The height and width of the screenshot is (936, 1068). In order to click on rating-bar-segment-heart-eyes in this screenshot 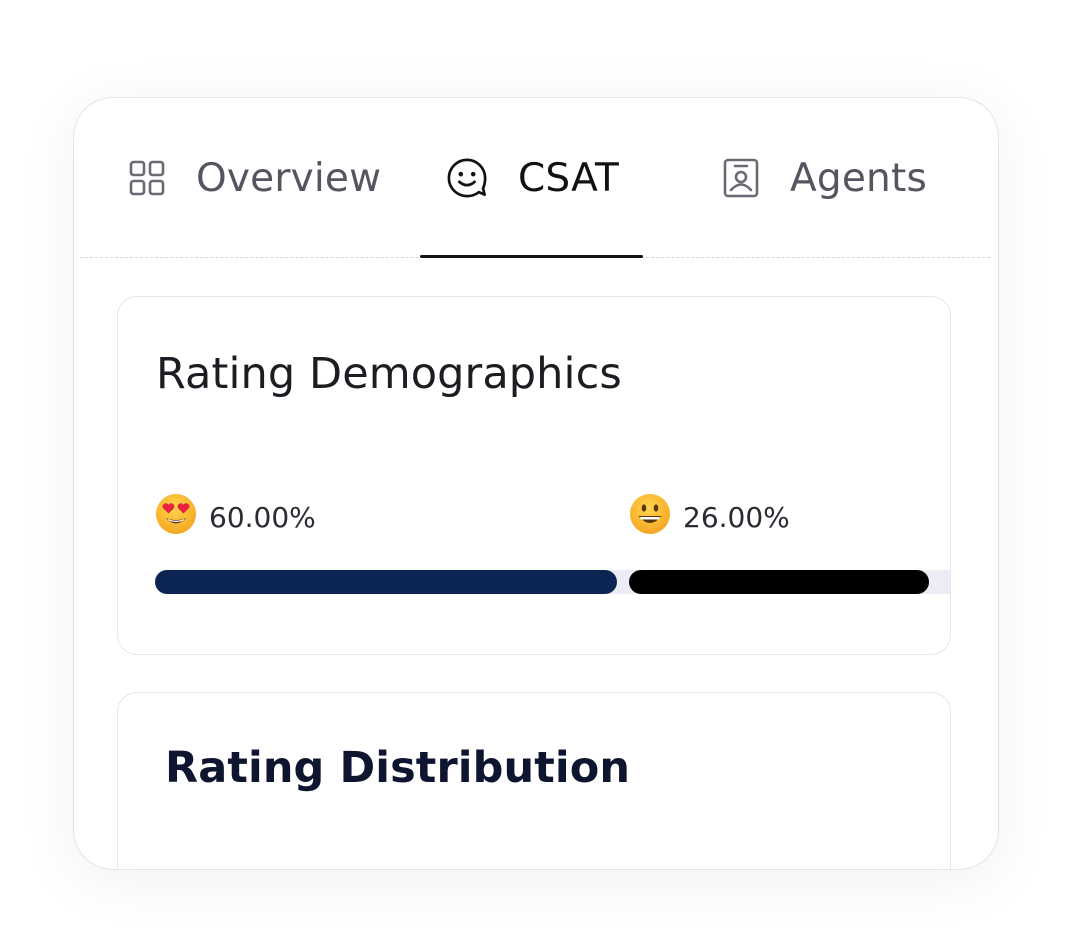, I will do `click(386, 582)`.